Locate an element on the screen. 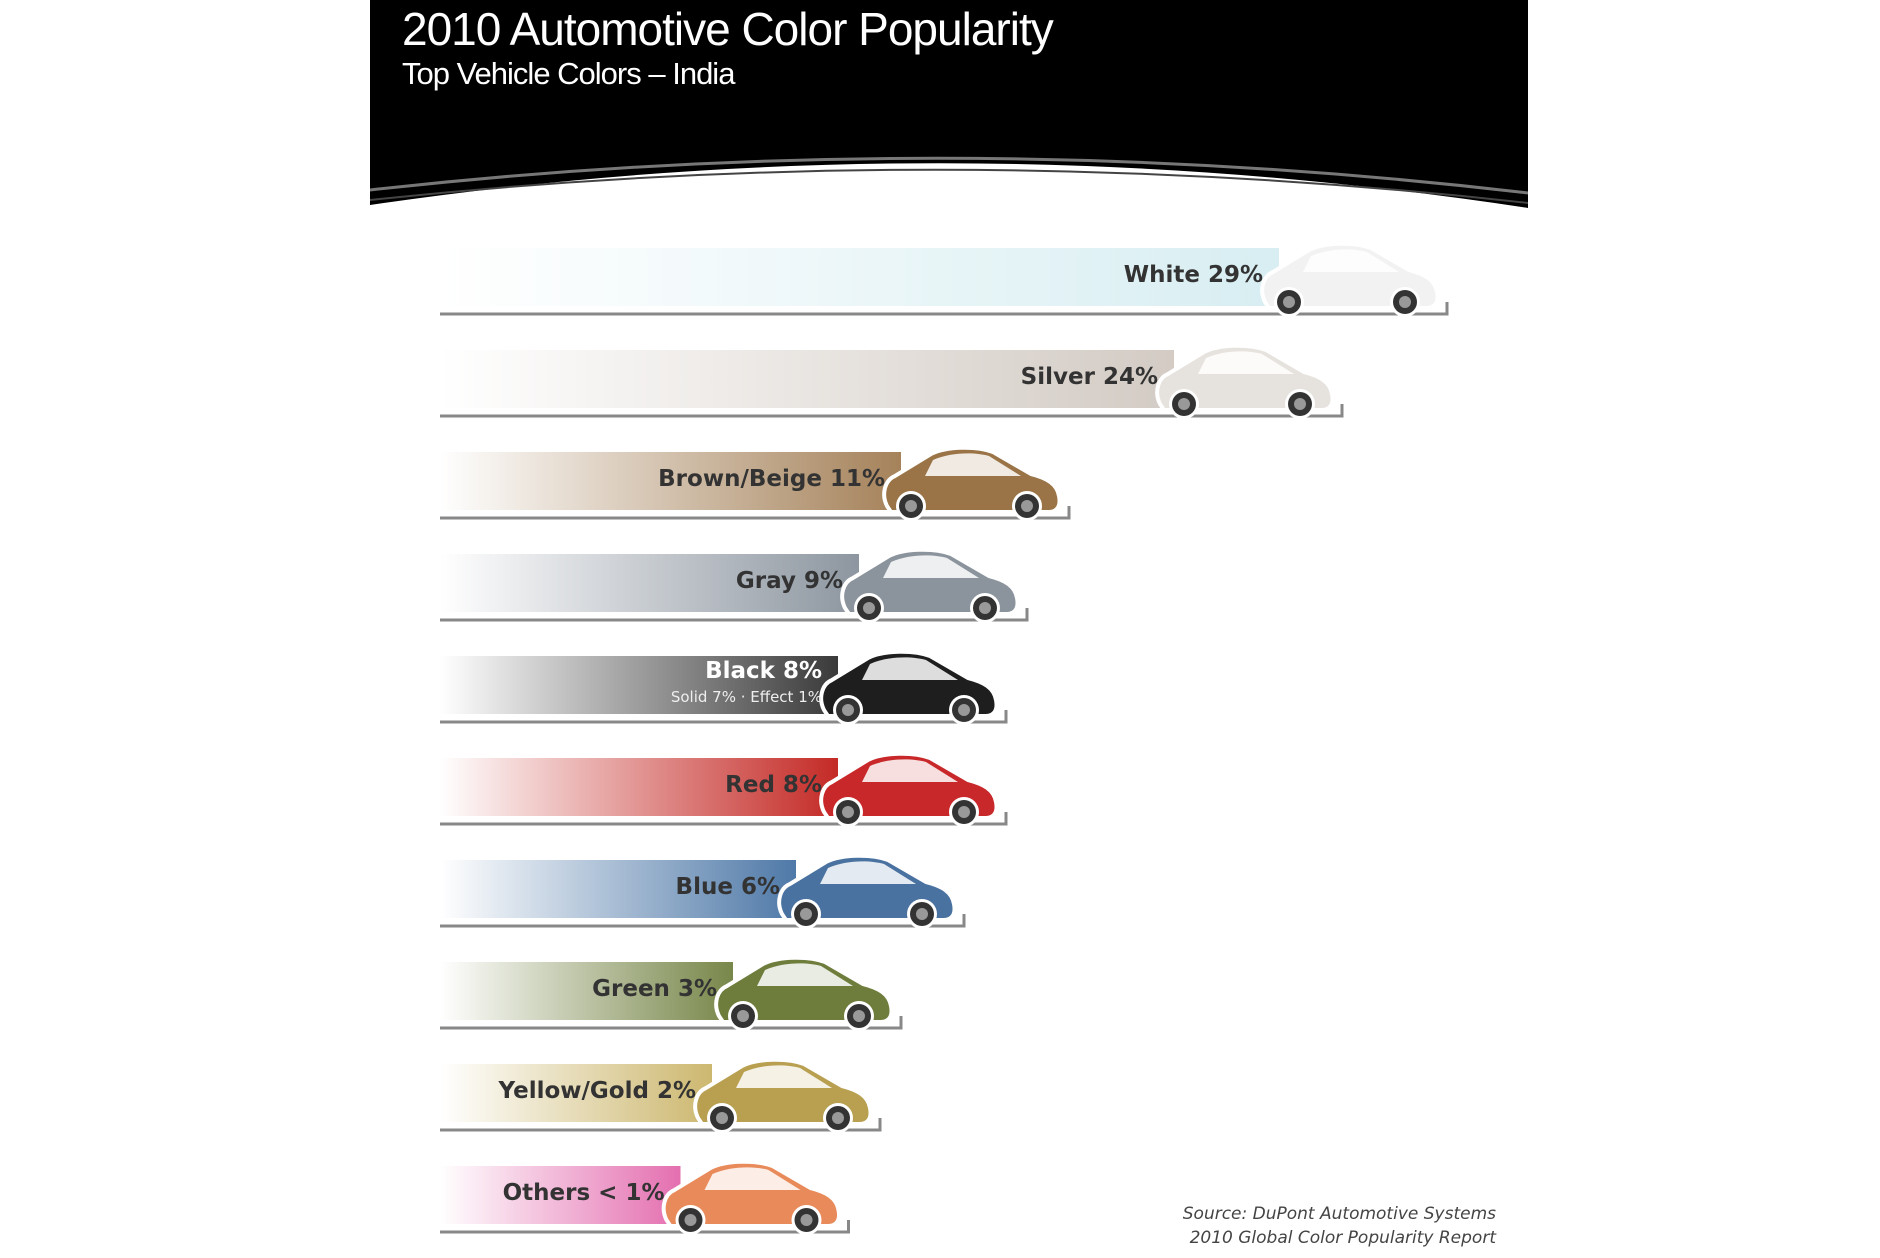 The image size is (1880, 1258). bar-others is located at coordinates (645, 1197).